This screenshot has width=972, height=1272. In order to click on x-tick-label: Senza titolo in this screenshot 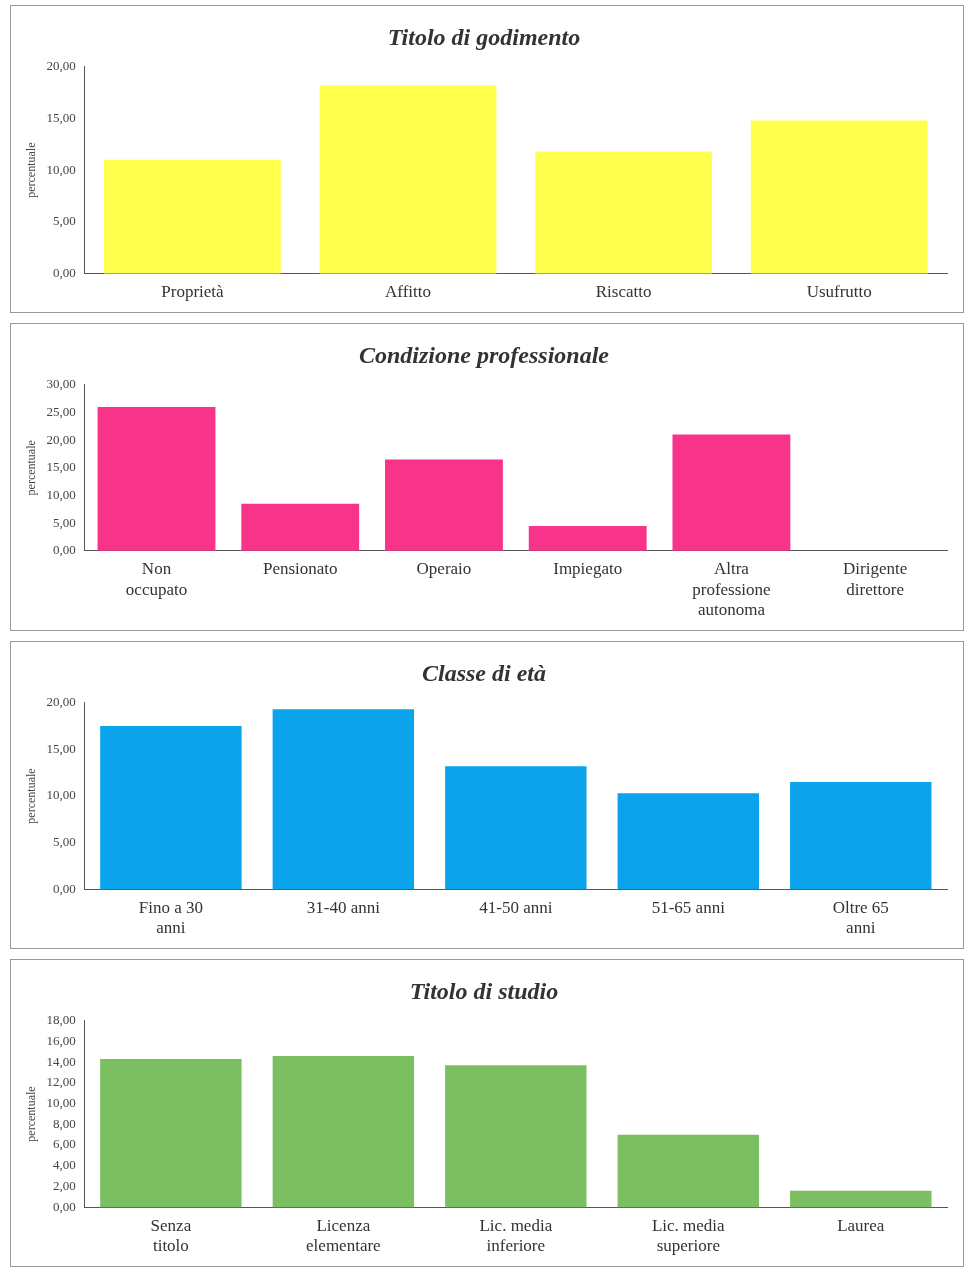, I will do `click(171, 1235)`.